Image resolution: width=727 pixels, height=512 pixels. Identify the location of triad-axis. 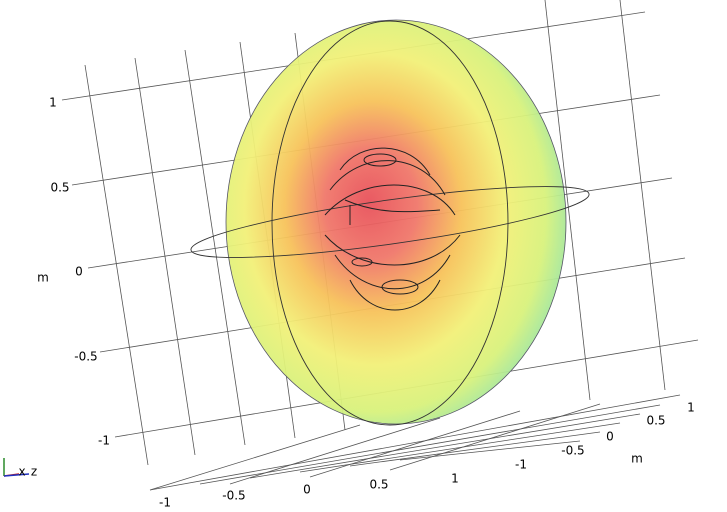
(16, 475).